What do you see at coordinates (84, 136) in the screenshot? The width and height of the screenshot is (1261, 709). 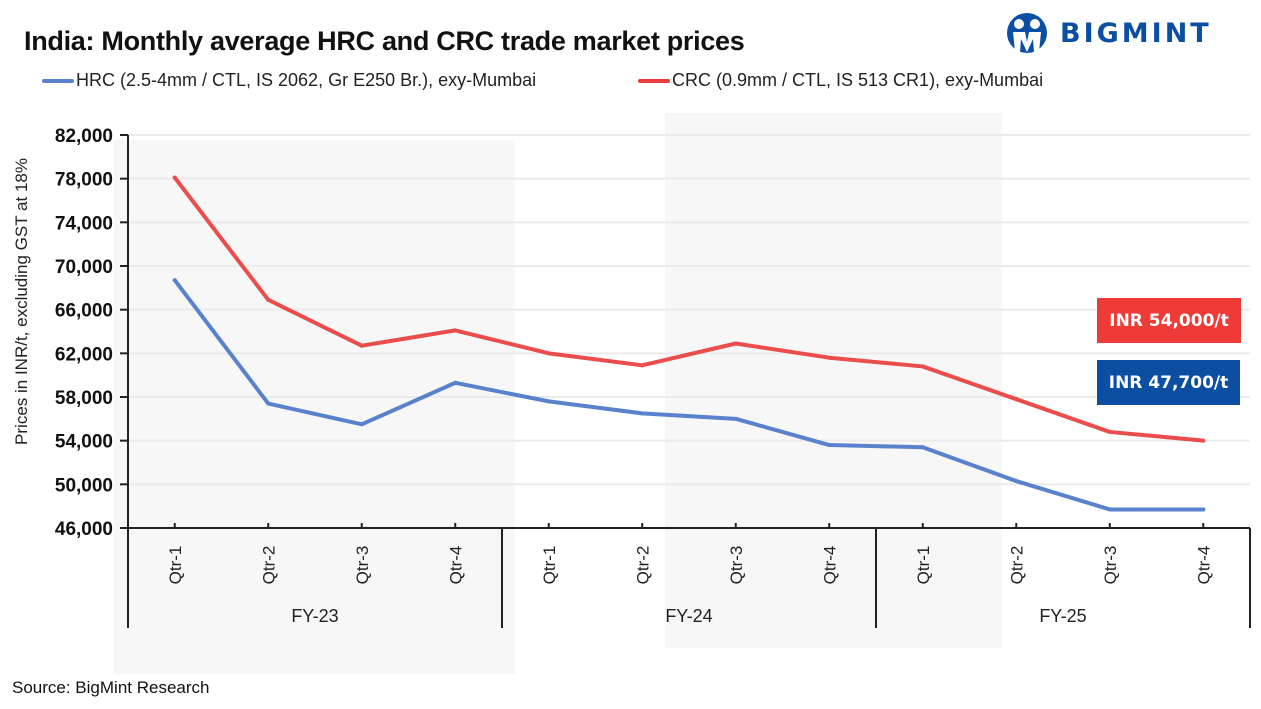 I see `y-tick-label: 82,000` at bounding box center [84, 136].